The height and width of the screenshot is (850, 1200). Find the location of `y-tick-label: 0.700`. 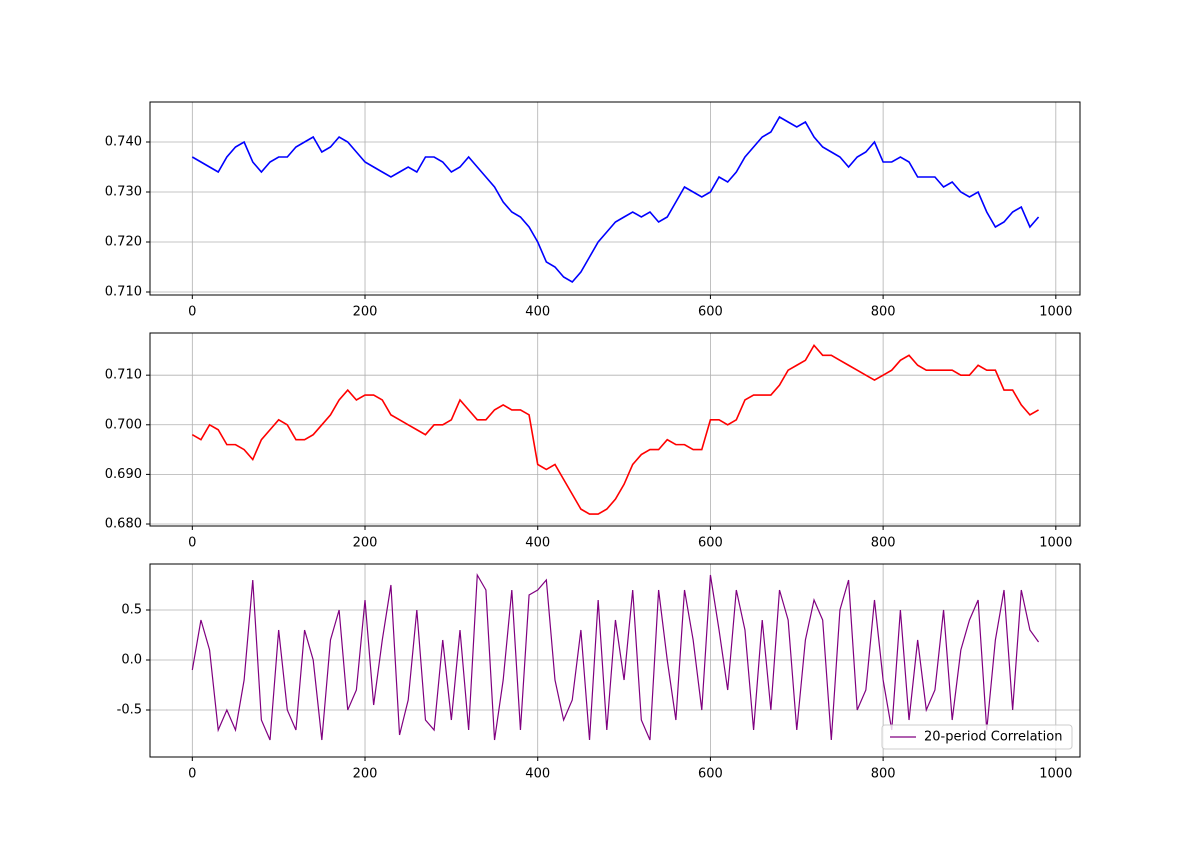

y-tick-label: 0.700 is located at coordinates (123, 424).